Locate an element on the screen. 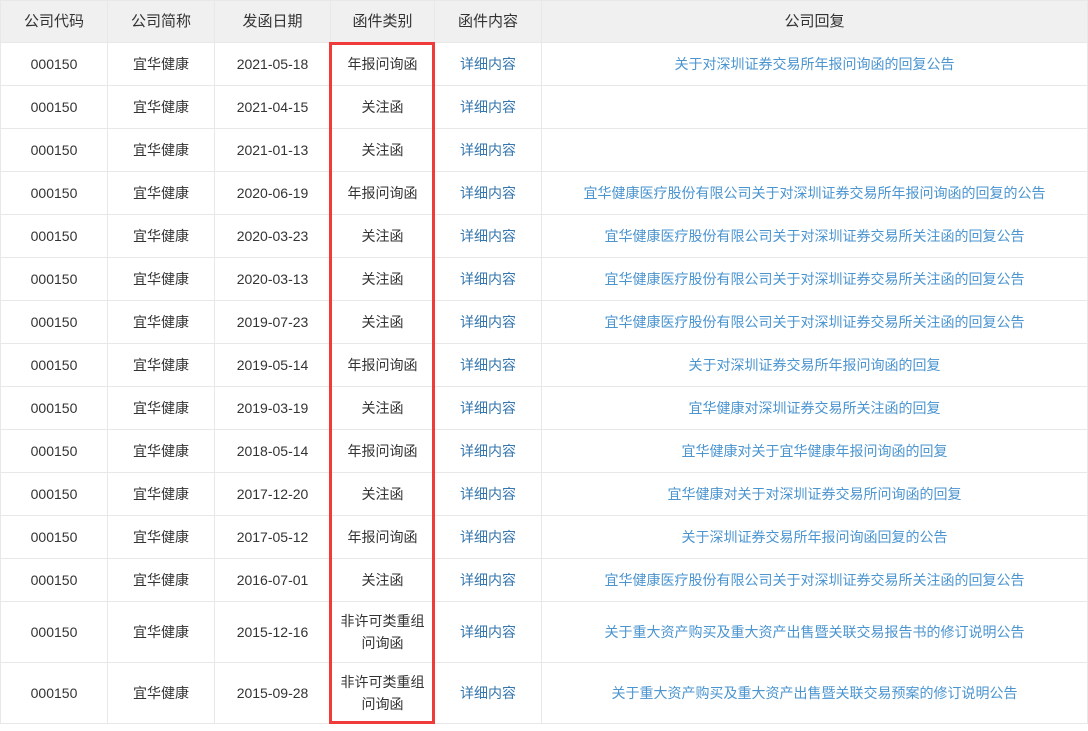 This screenshot has width=1088, height=731. reply-link: 关于对深圳证券交易所年报问询函的回复公告 is located at coordinates (814, 64).